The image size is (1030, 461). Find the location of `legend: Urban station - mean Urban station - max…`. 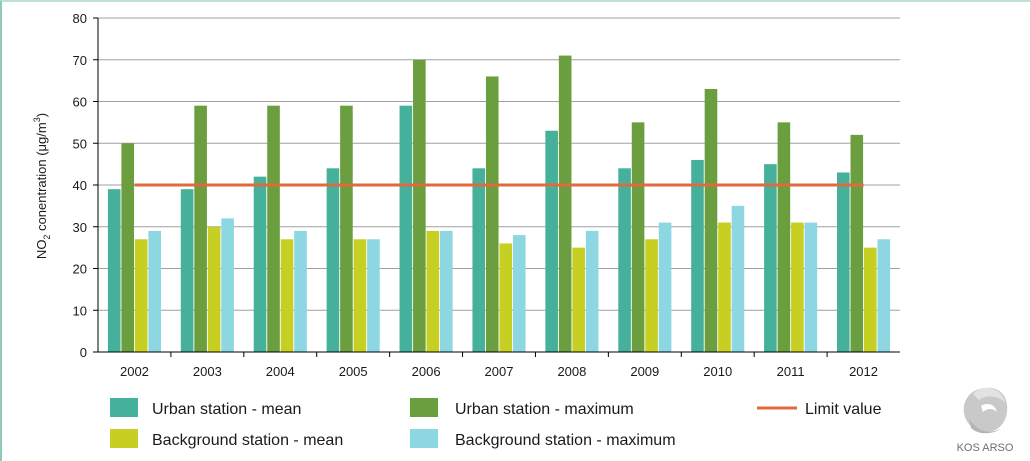

legend: Urban station - mean Urban station - max… is located at coordinates (496, 423).